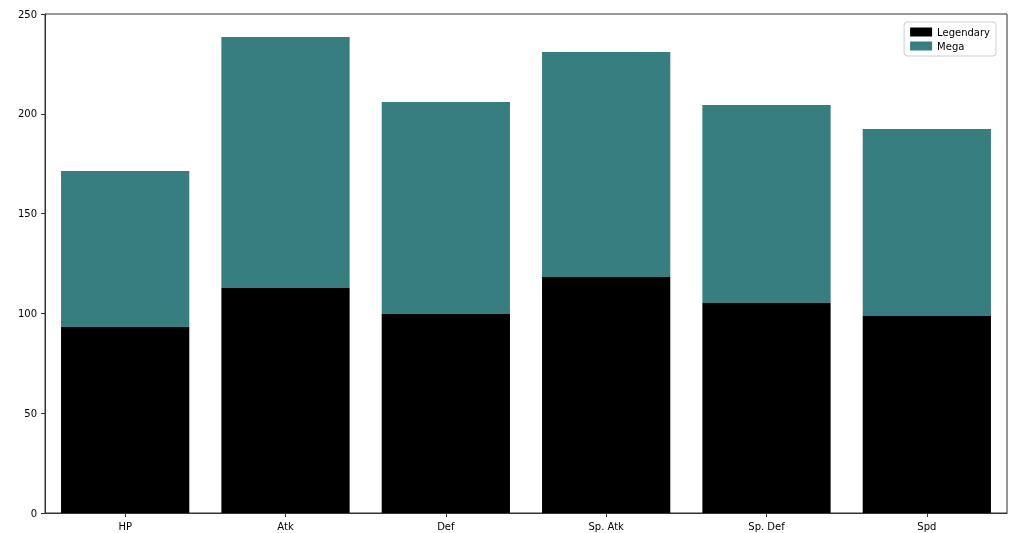 The width and height of the screenshot is (1024, 533). I want to click on x-tick-label: Sp. Def, so click(767, 526).